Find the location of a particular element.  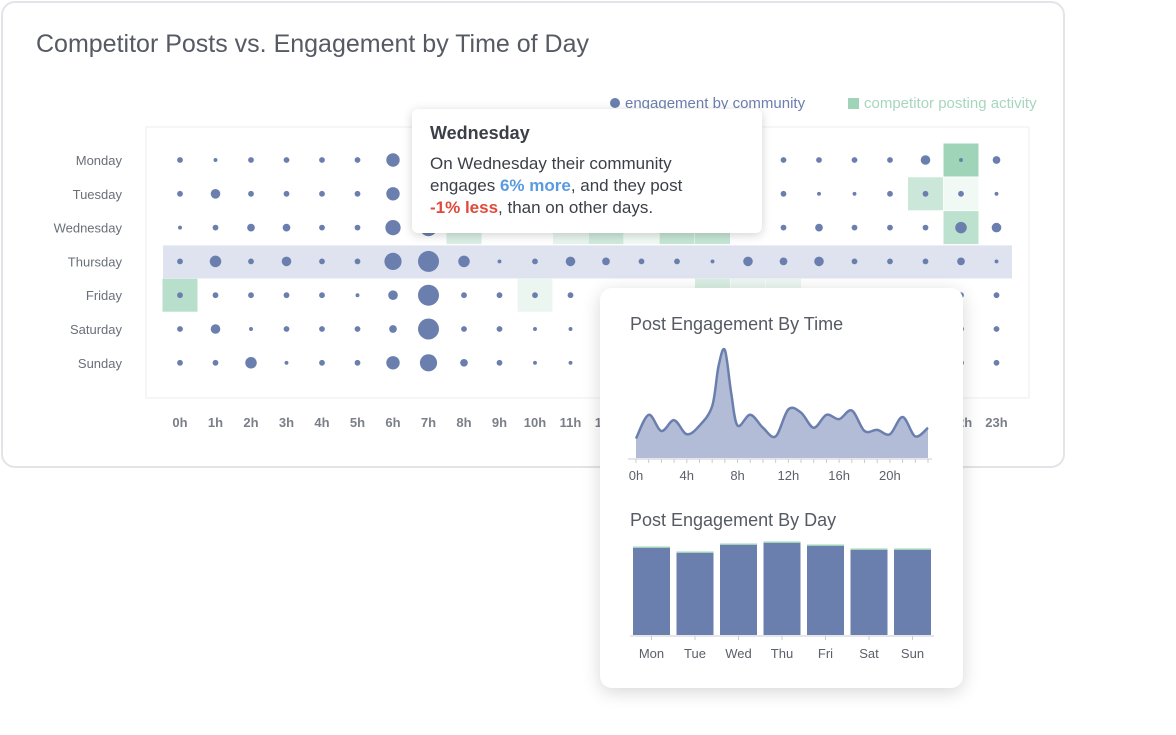

legend-competitor: competitor posting activity is located at coordinates (942, 103).